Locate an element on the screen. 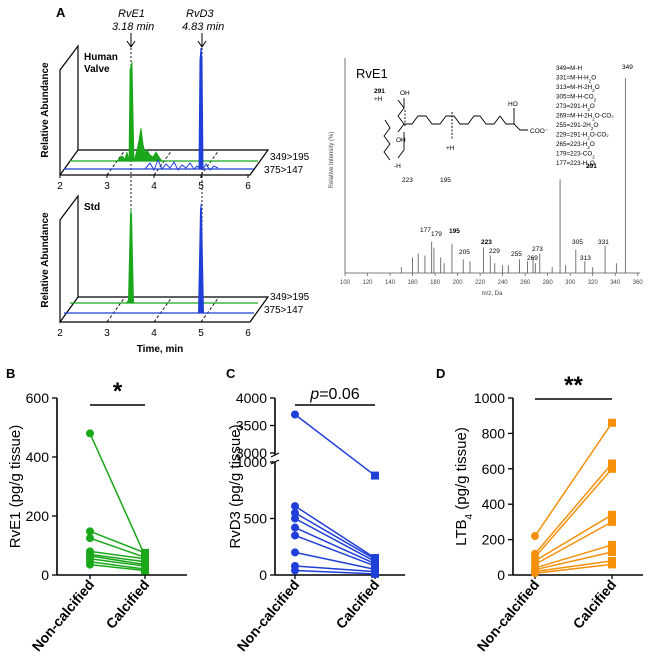 The image size is (650, 660). bottom-y-axis-label: Relative Abundance is located at coordinates (45, 260).